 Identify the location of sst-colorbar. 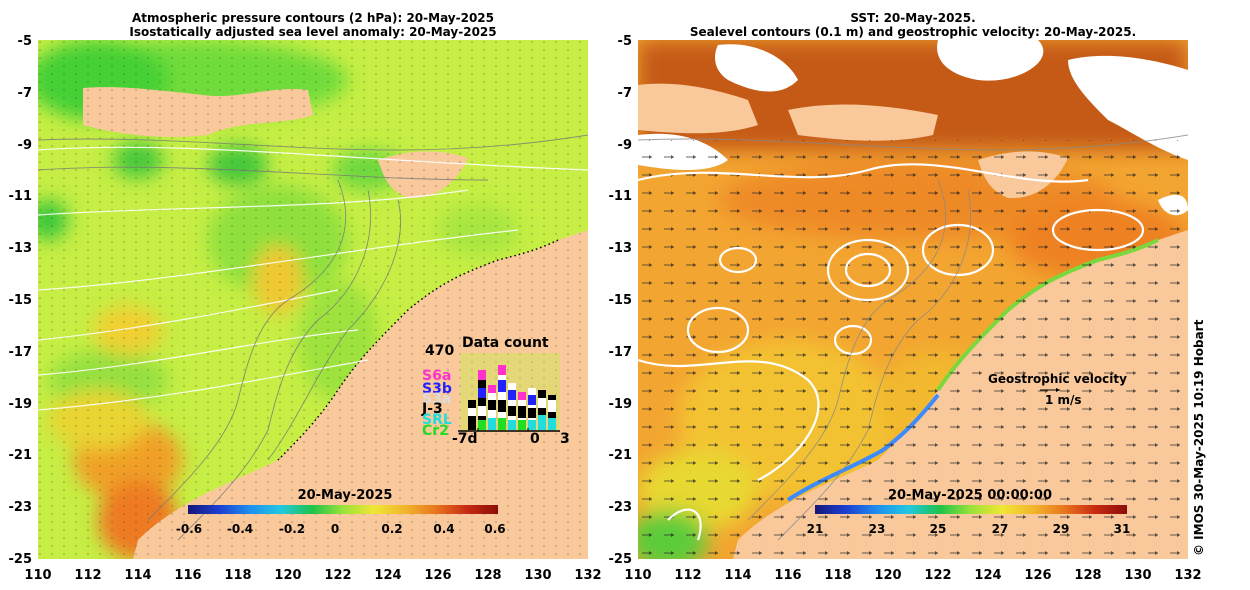
(971, 509).